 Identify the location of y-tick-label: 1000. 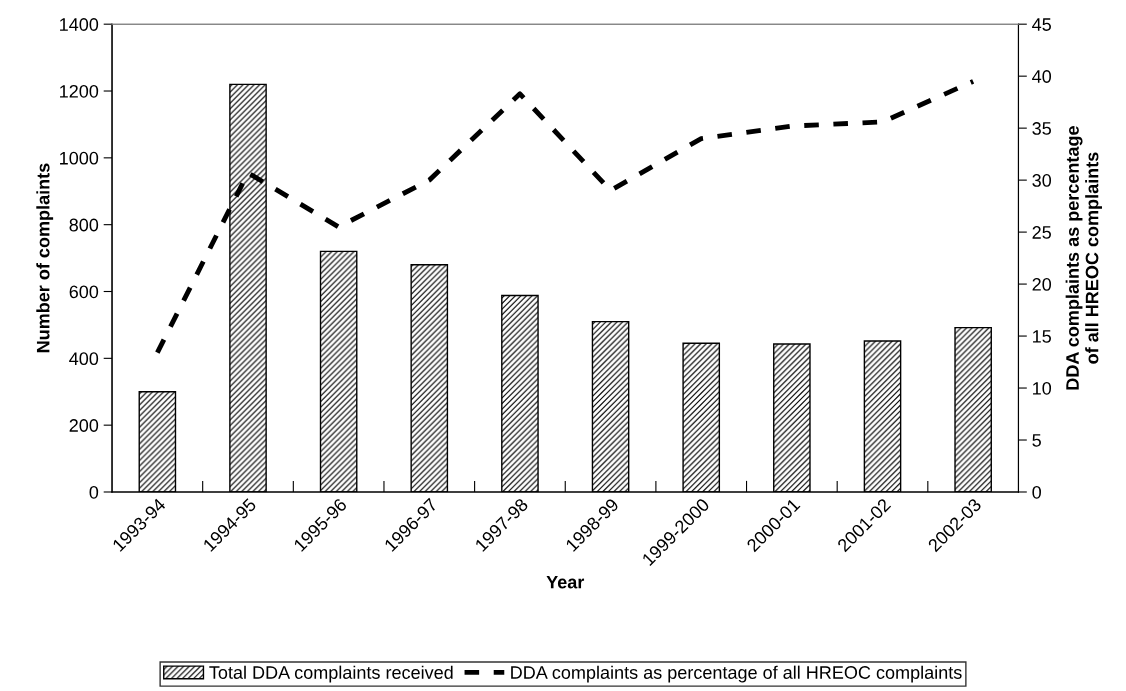
(79, 158).